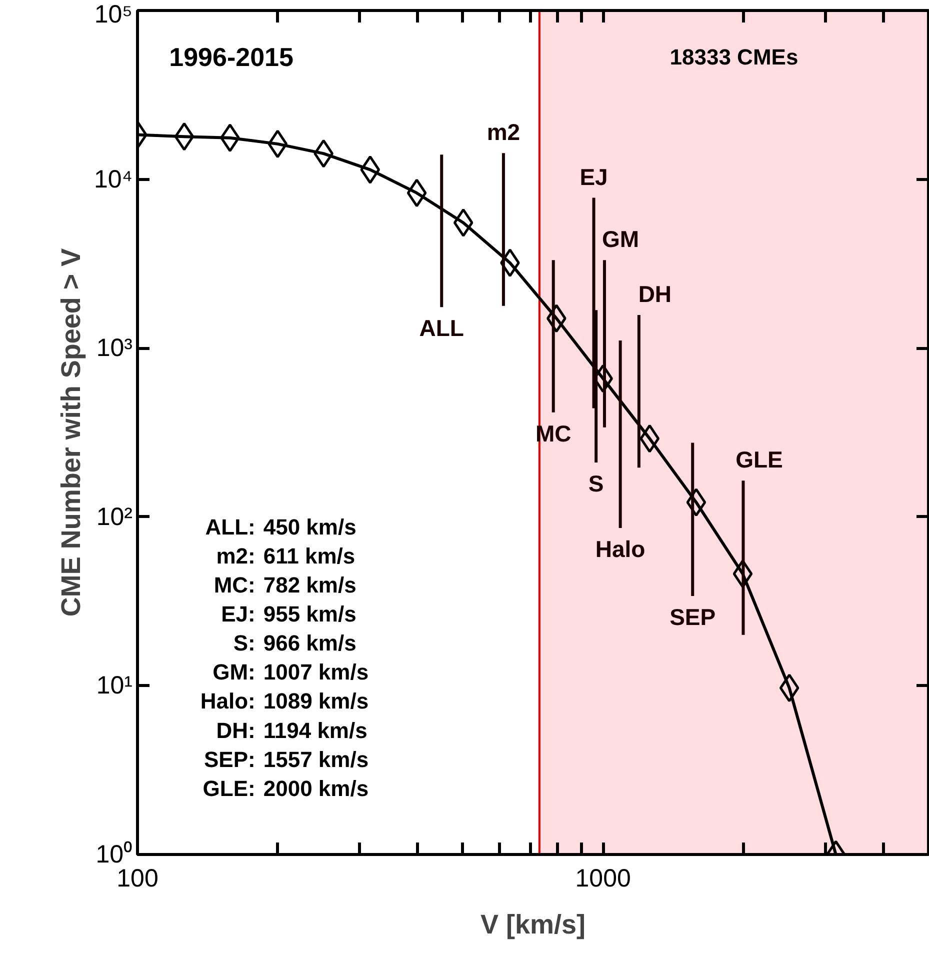 The image size is (929, 962). What do you see at coordinates (533, 925) in the screenshot?
I see `x-axis-title: V [km/s]` at bounding box center [533, 925].